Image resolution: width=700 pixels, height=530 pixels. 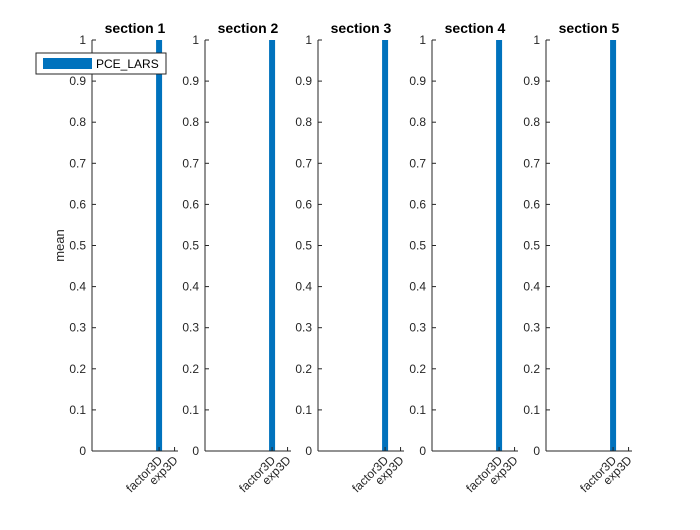 I want to click on legend: PCE_LARS, so click(x=101, y=63).